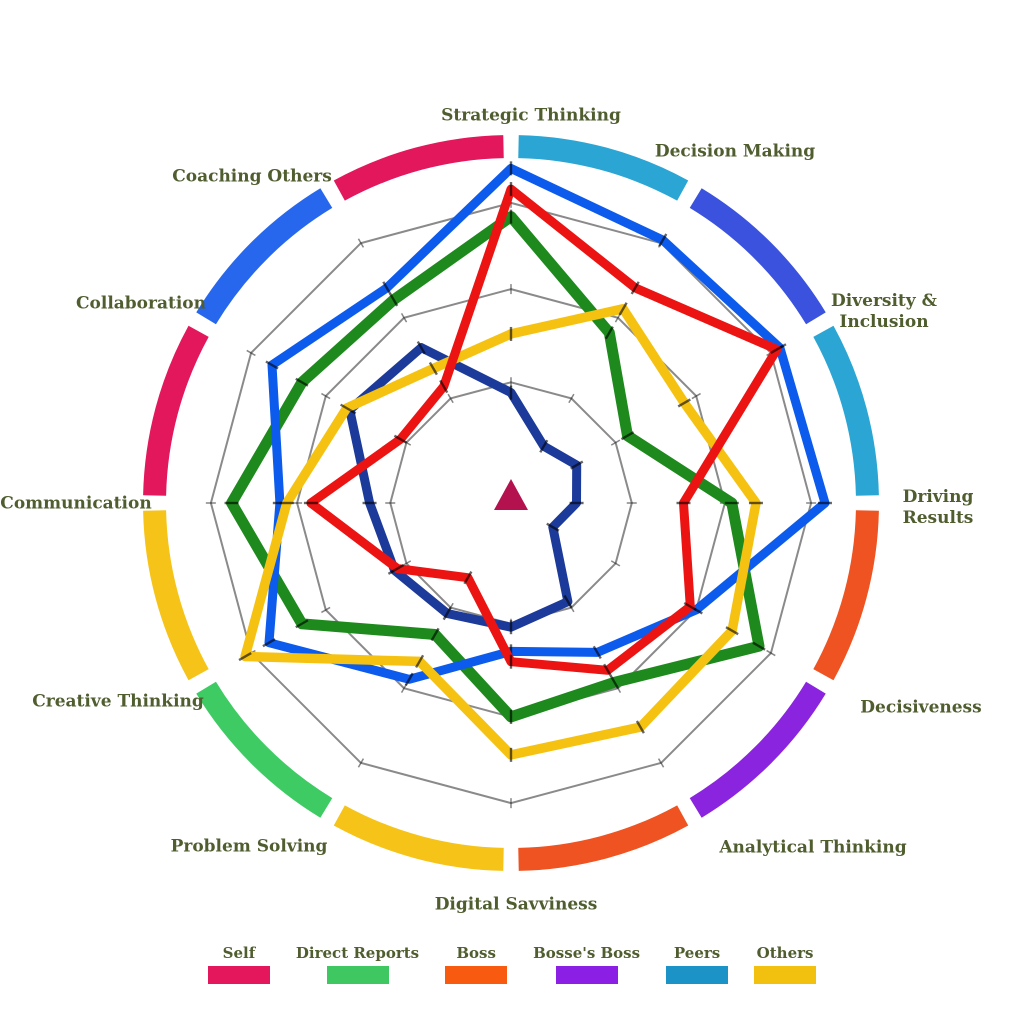 The height and width of the screenshot is (1024, 1024). What do you see at coordinates (176, 595) in the screenshot?
I see `ring-segment-creative-thinking` at bounding box center [176, 595].